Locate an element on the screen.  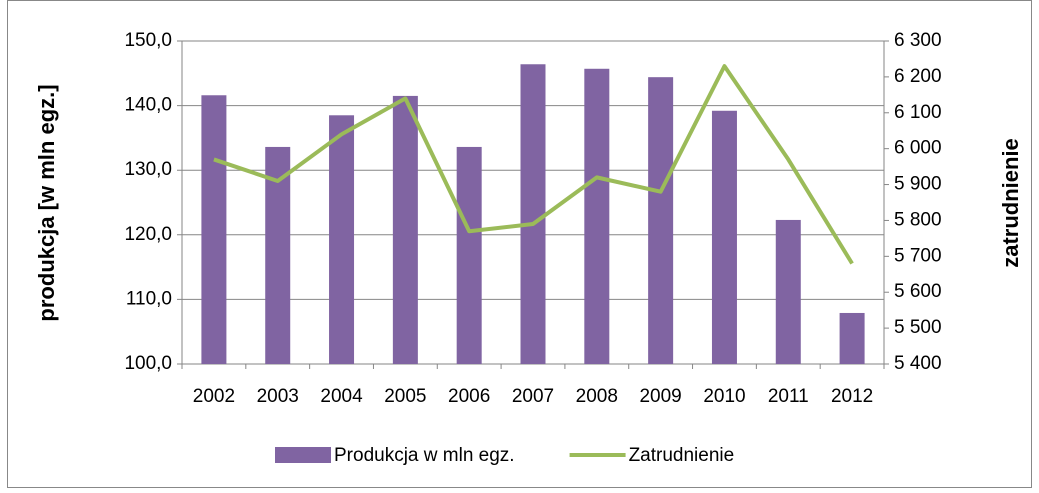
x-tick-label: 2006 is located at coordinates (469, 396).